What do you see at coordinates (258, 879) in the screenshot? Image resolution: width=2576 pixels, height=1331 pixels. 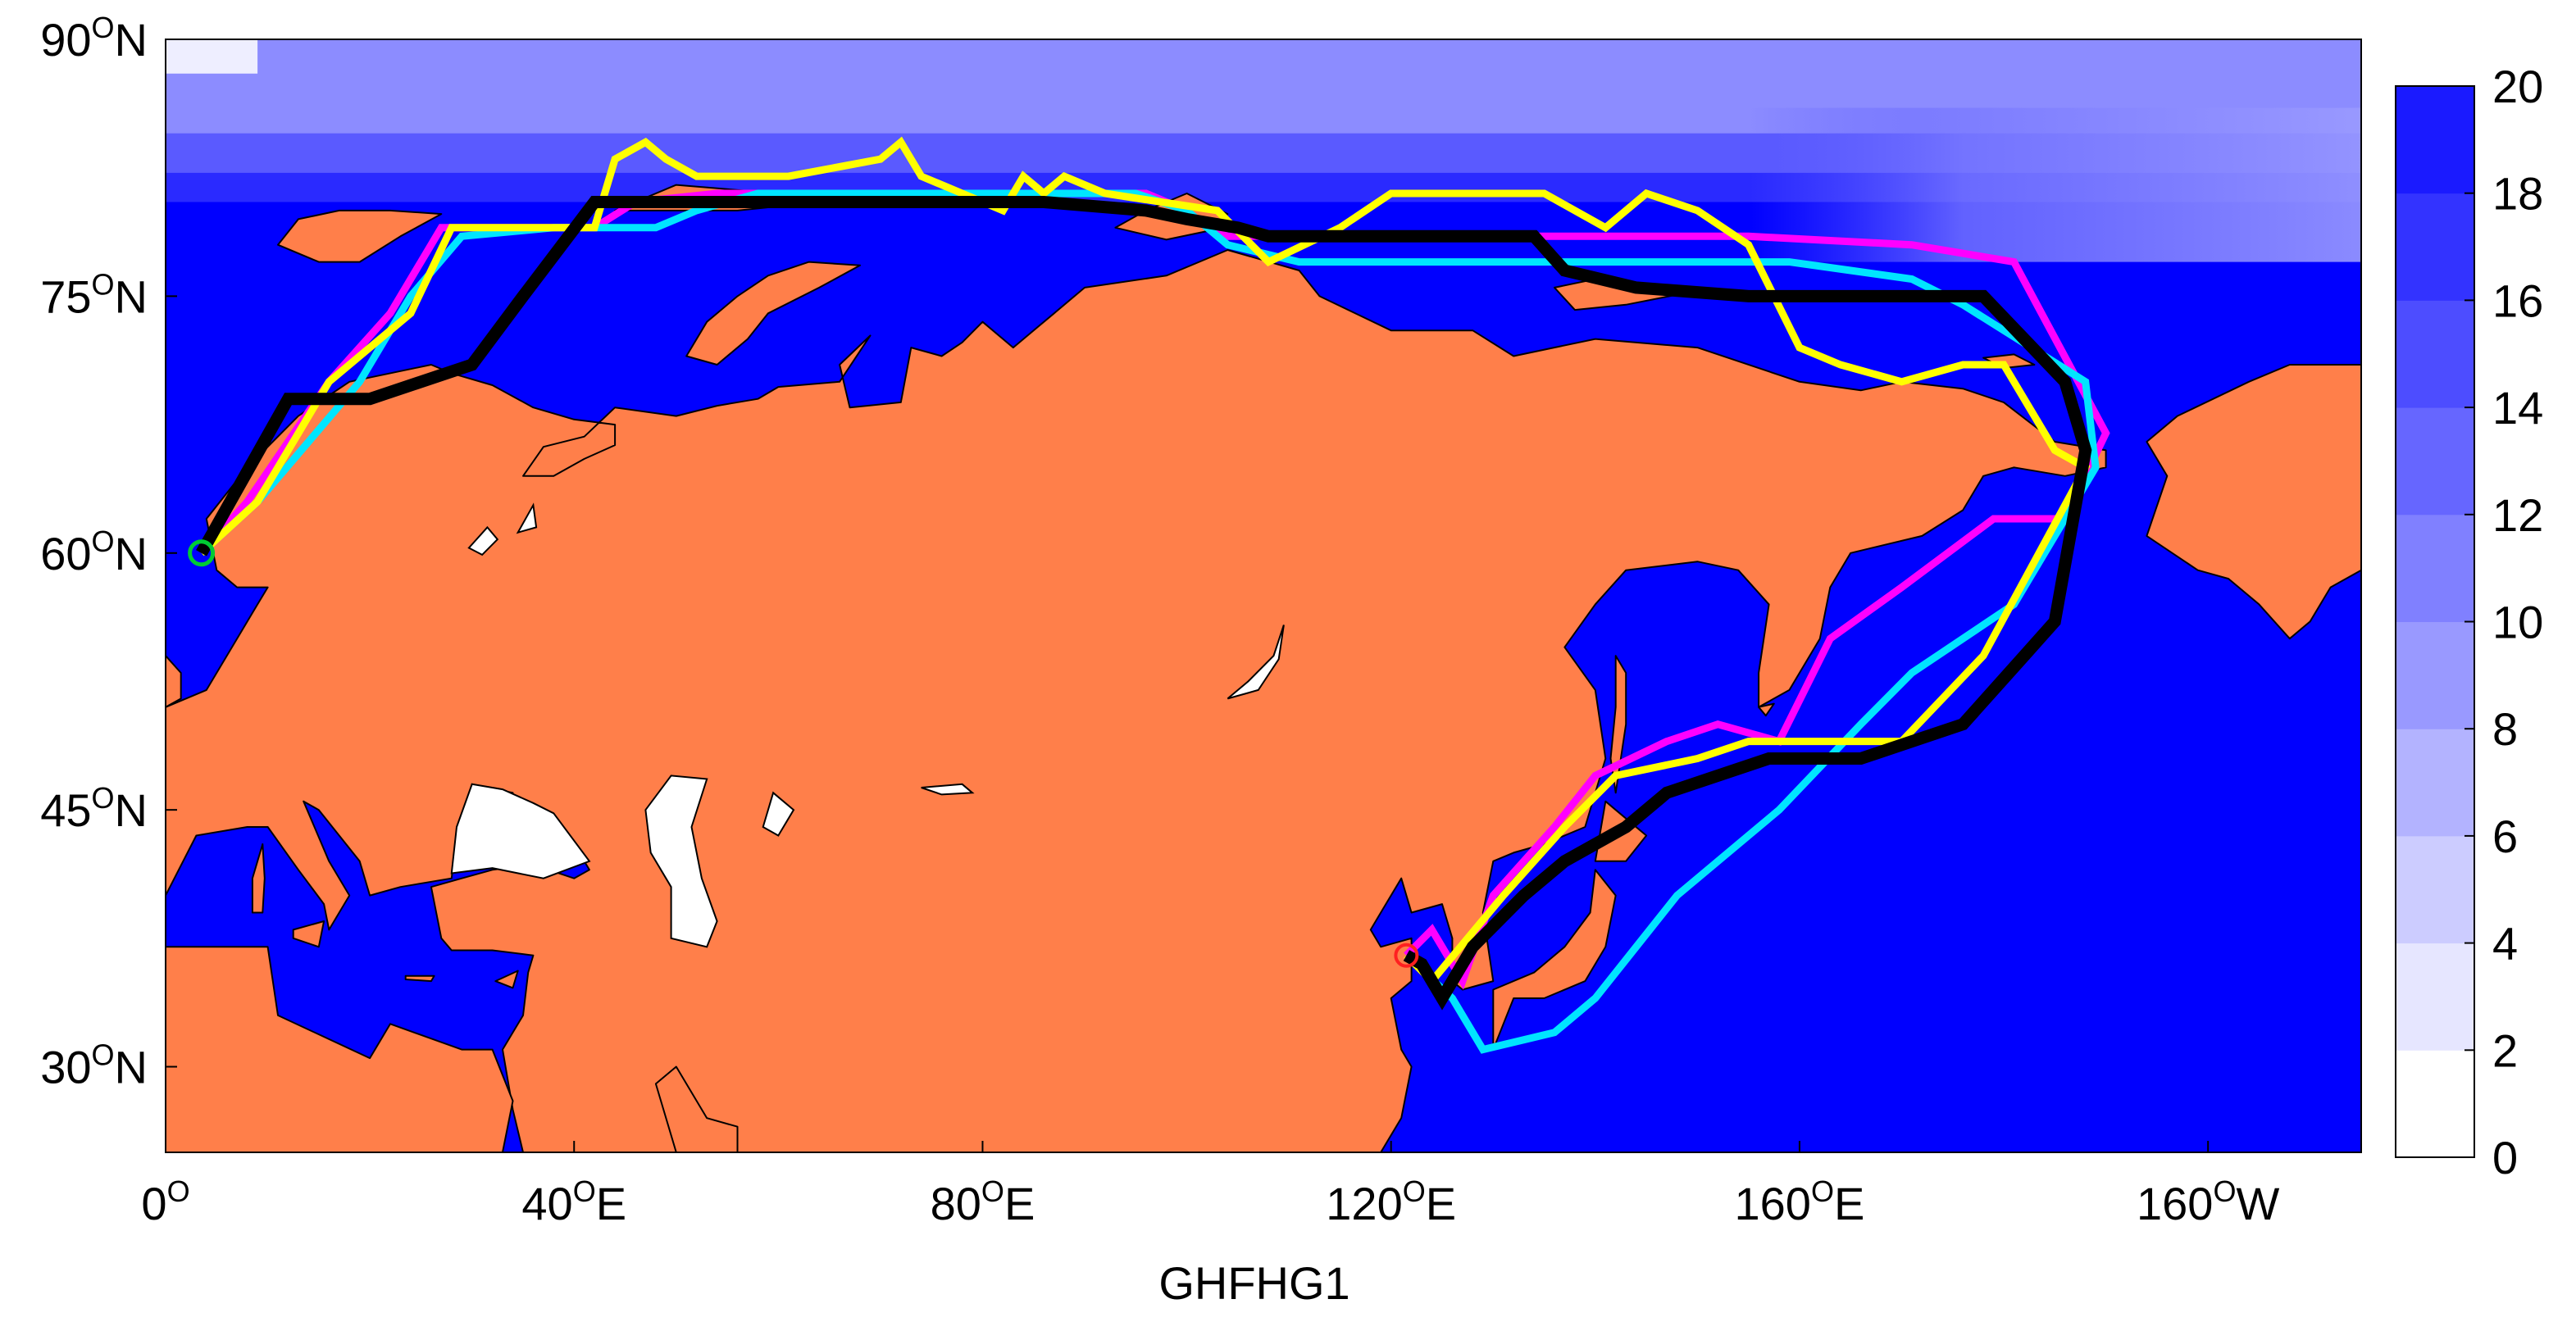 I see `land-sardinia-corsica` at bounding box center [258, 879].